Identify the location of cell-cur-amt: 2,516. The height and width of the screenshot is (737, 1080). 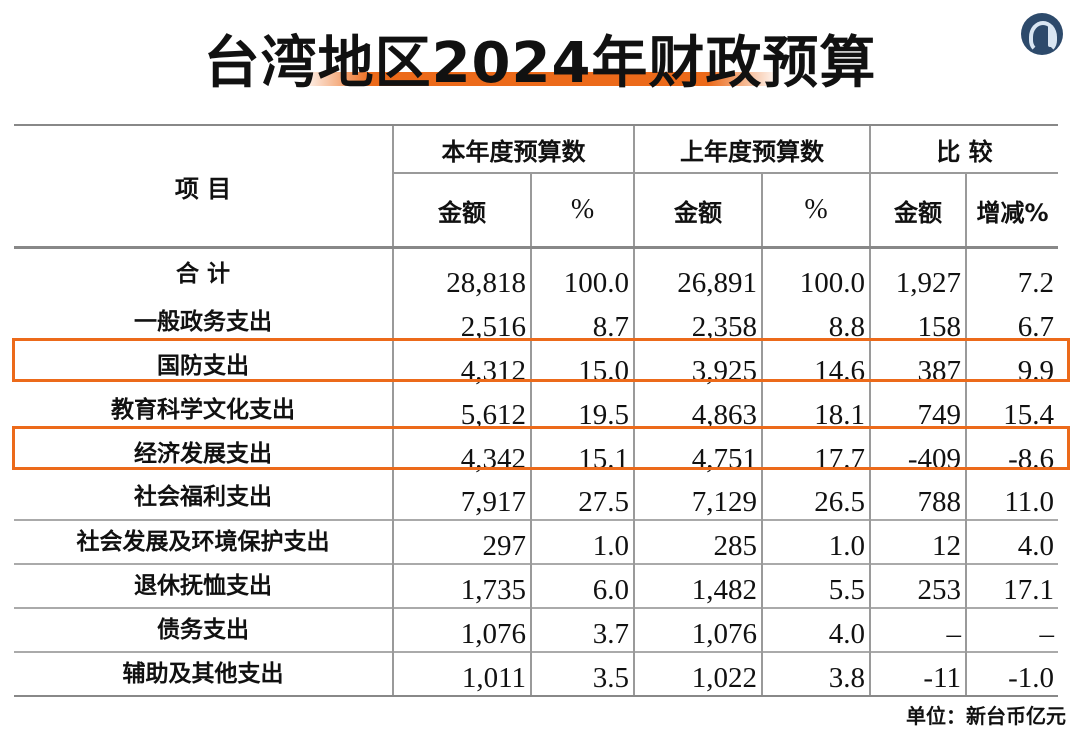
(461, 321).